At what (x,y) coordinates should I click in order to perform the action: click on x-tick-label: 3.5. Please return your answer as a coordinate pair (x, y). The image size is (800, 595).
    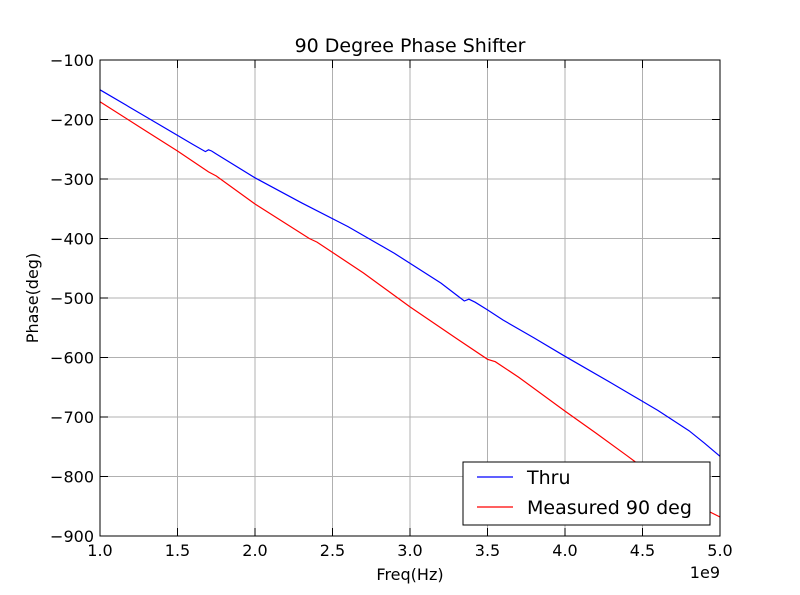
    Looking at the image, I should click on (487, 550).